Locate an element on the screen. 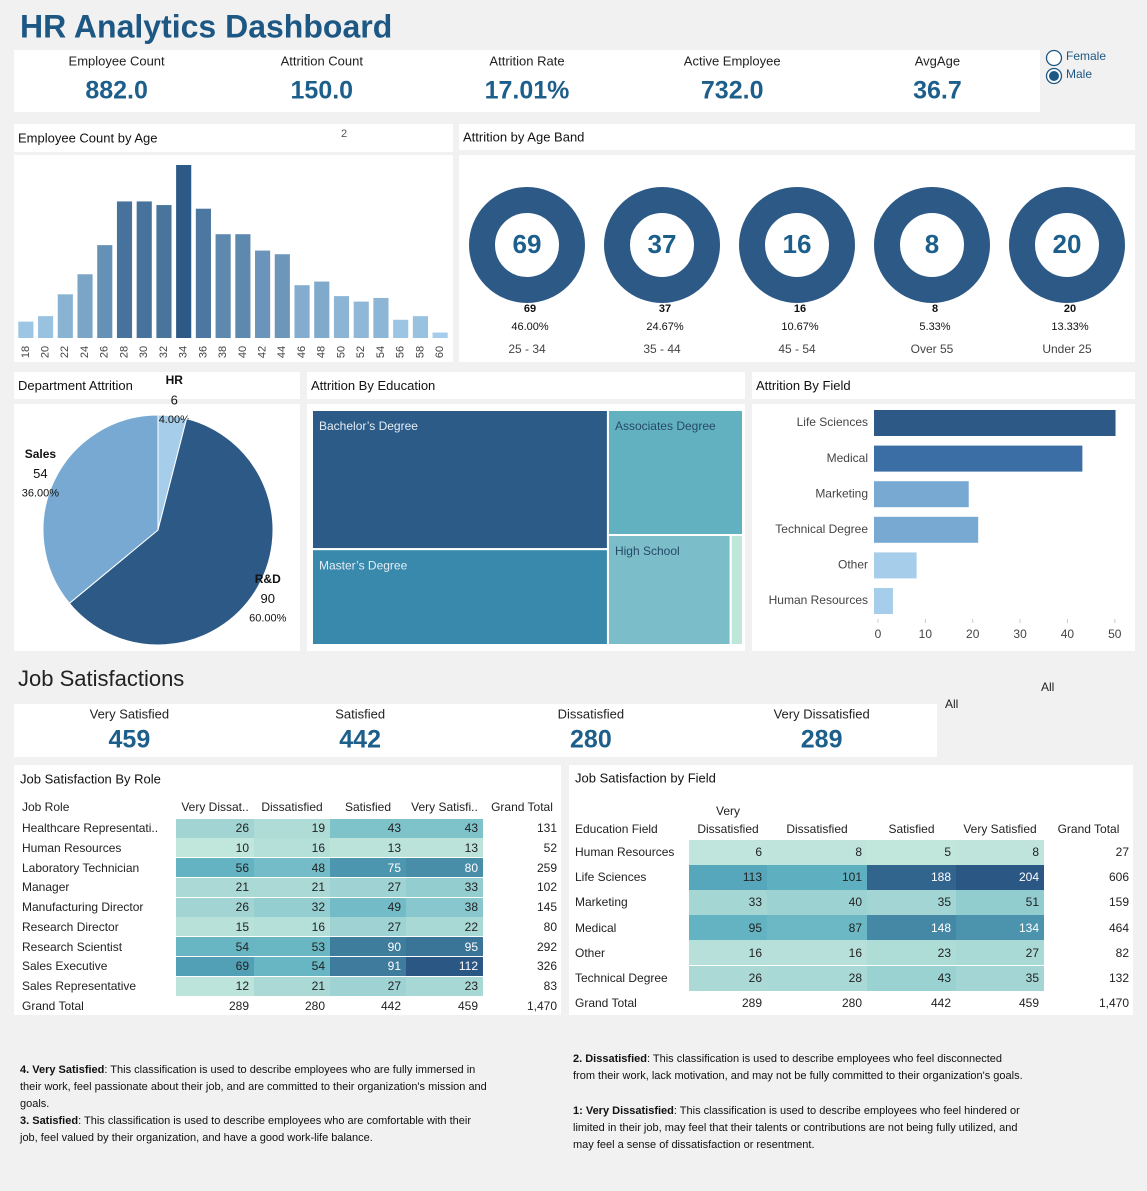 The width and height of the screenshot is (1147, 1191). kpi-value: 732.0 is located at coordinates (732, 91).